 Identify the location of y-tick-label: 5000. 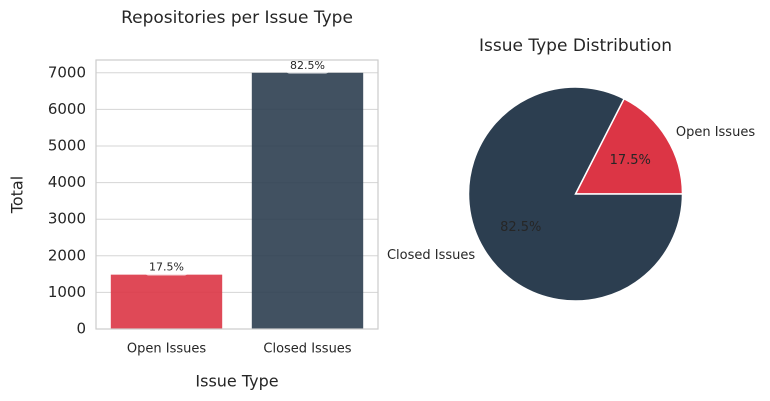
(67, 146).